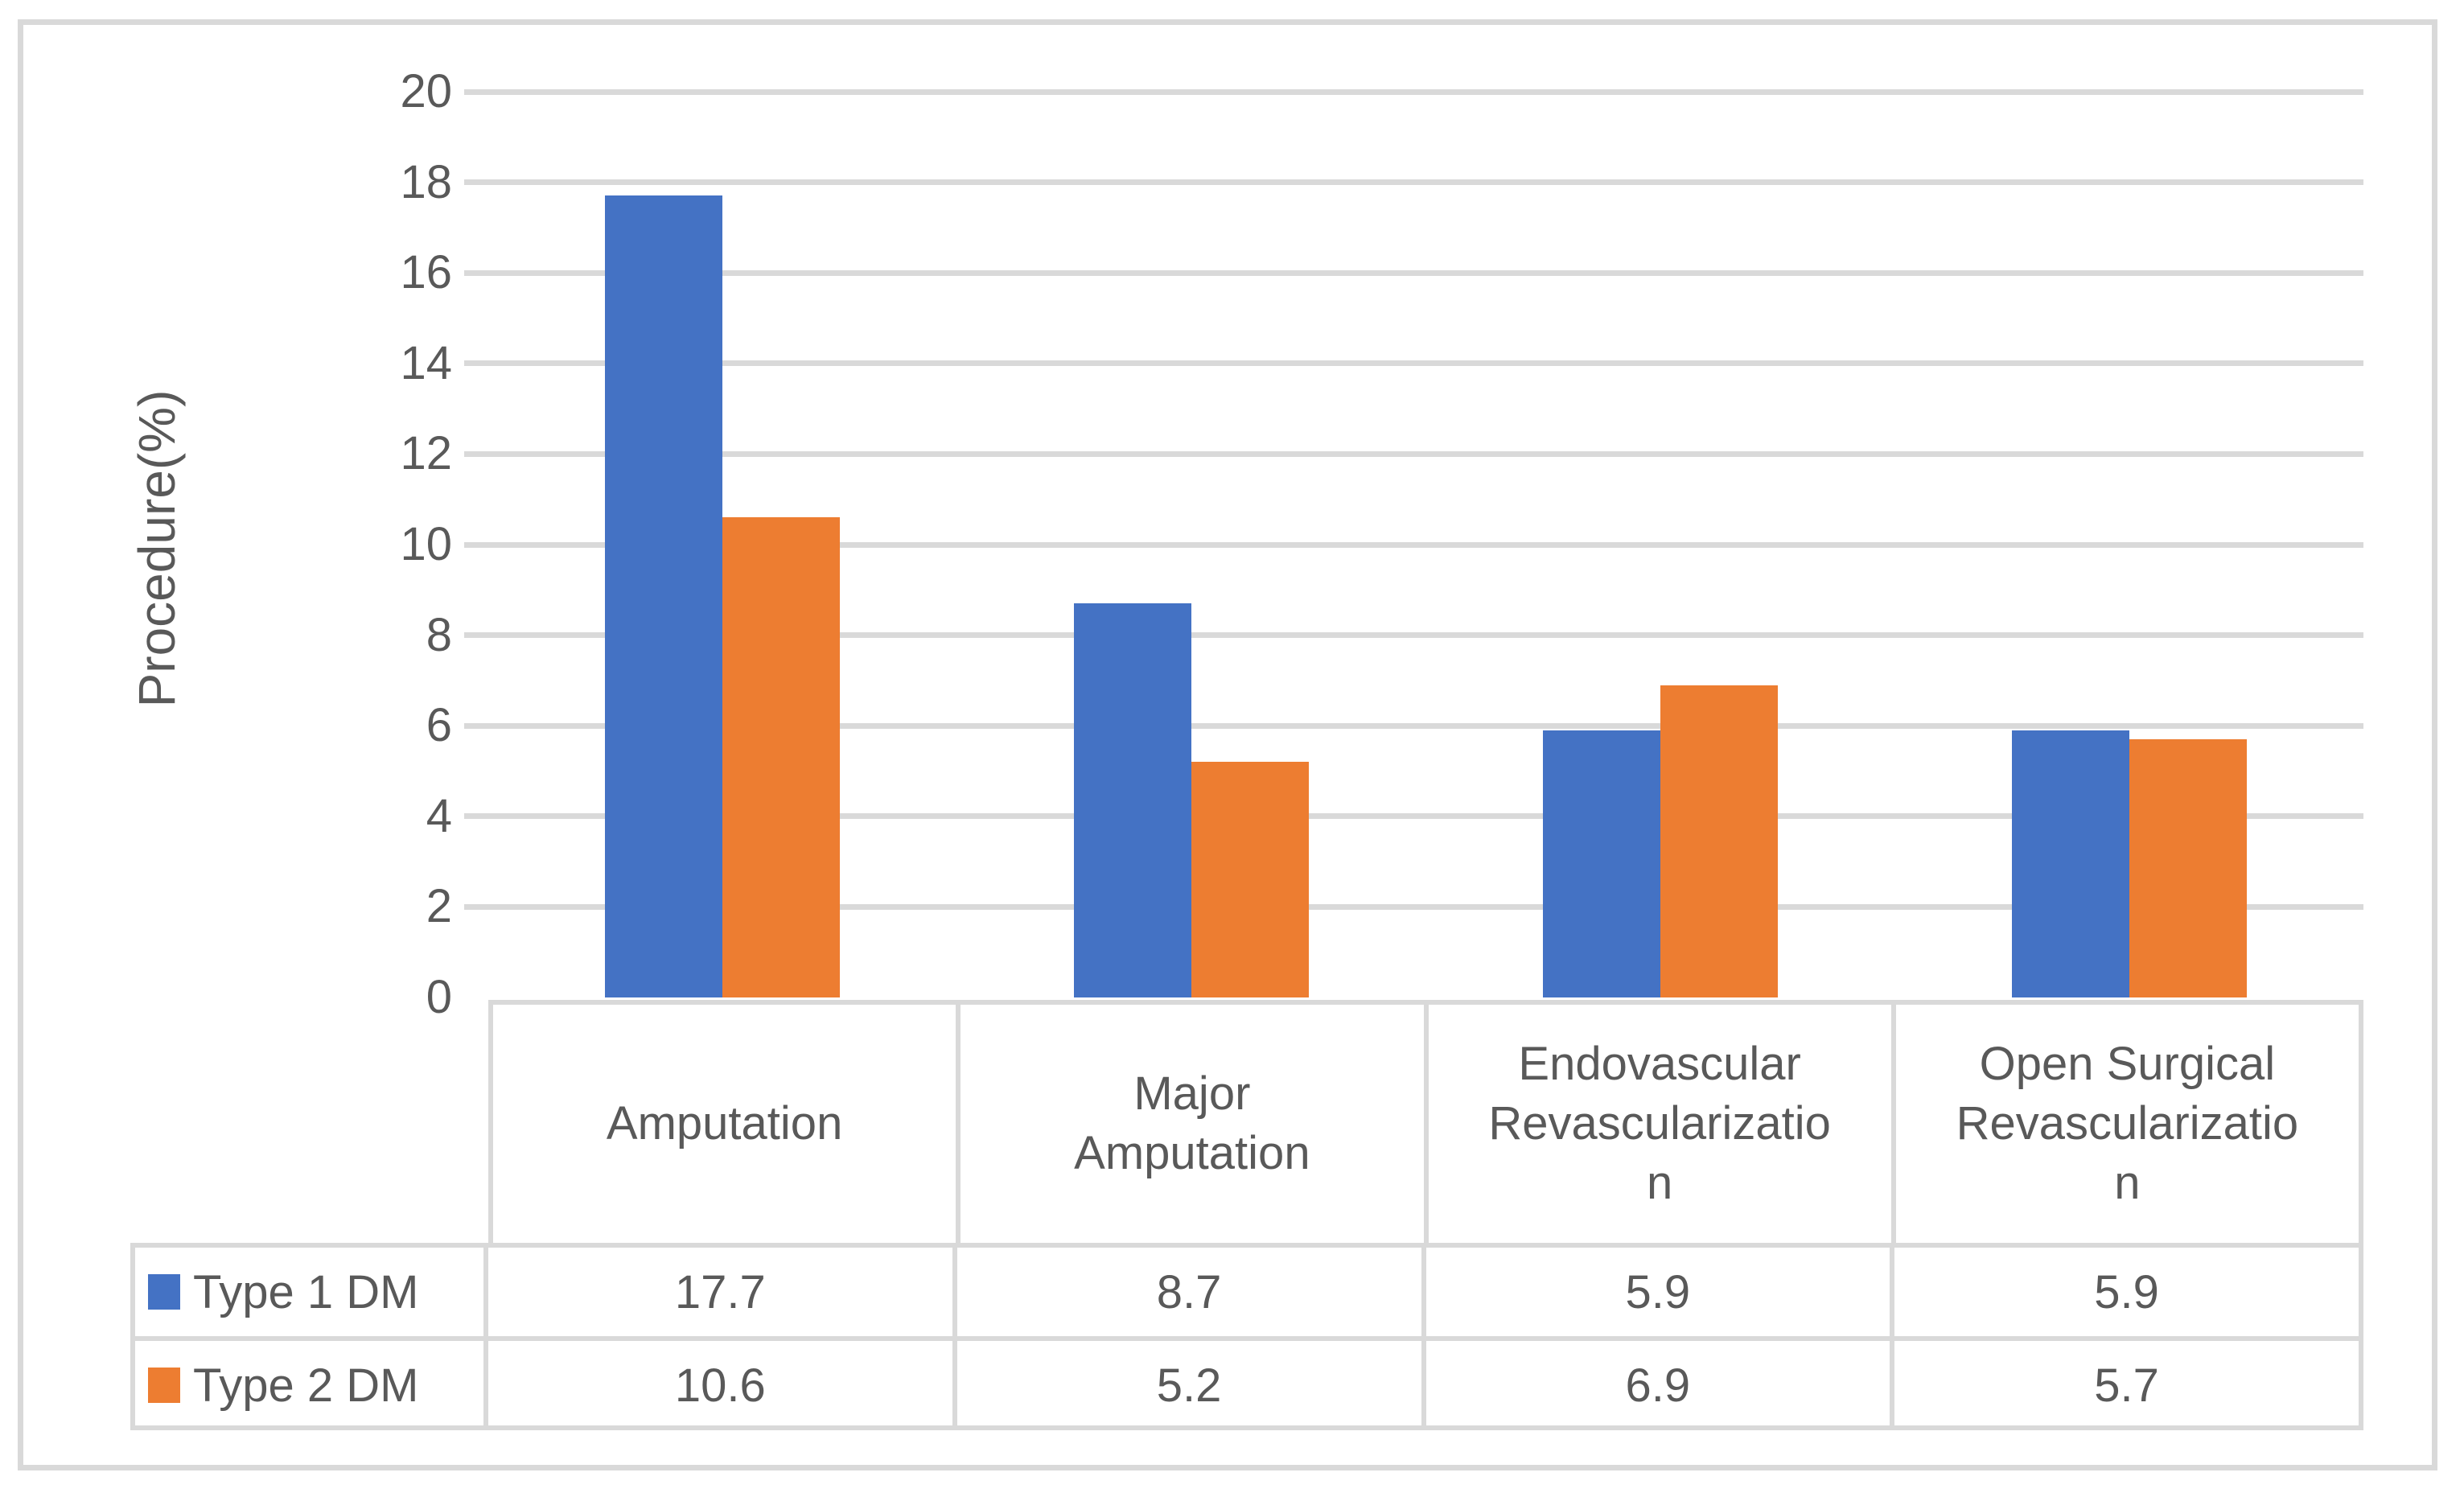  I want to click on y-tick-label-12: 12, so click(426, 454).